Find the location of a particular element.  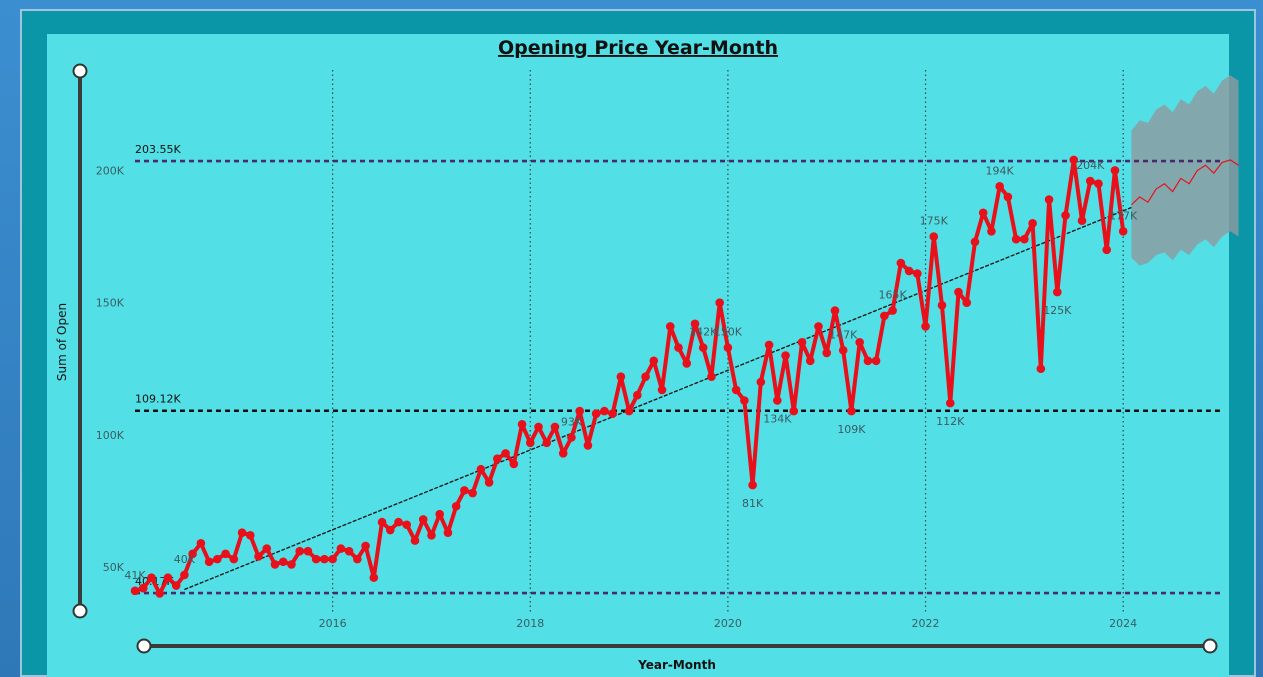

x-zoom-slider-left-handle is located at coordinates (144, 646).